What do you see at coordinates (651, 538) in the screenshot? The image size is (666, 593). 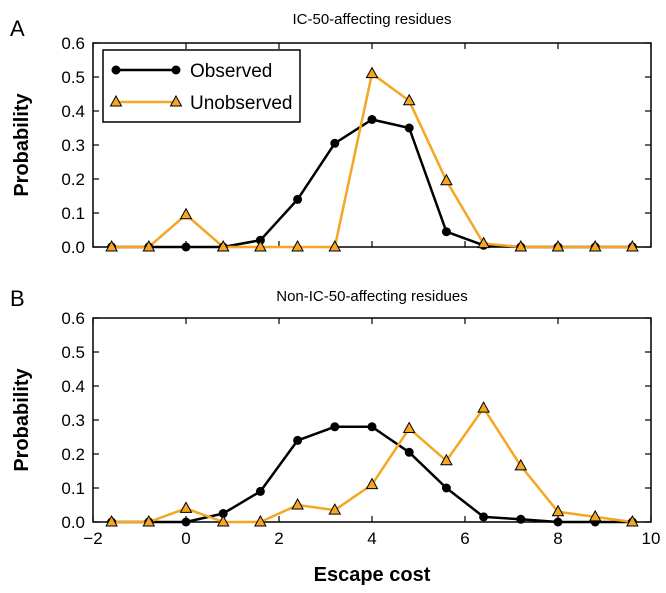 I see `panel-b-xtick-label: 10` at bounding box center [651, 538].